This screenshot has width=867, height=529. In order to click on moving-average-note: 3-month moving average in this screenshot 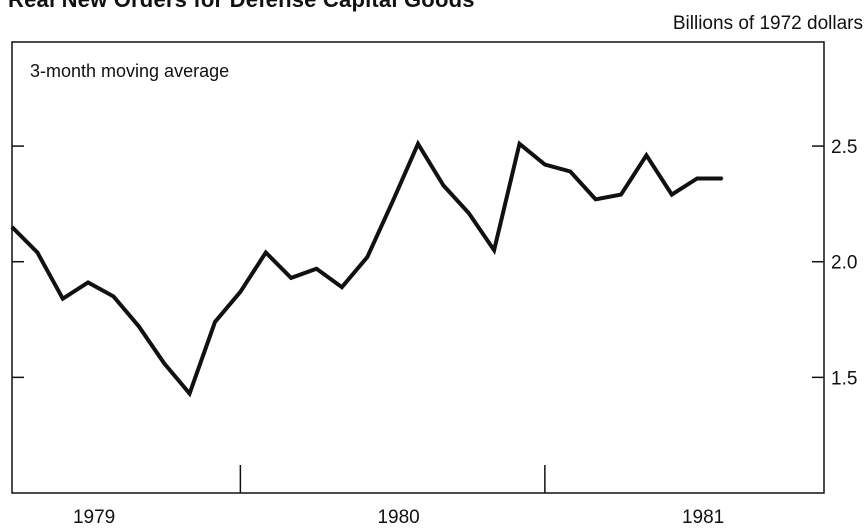, I will do `click(129, 71)`.